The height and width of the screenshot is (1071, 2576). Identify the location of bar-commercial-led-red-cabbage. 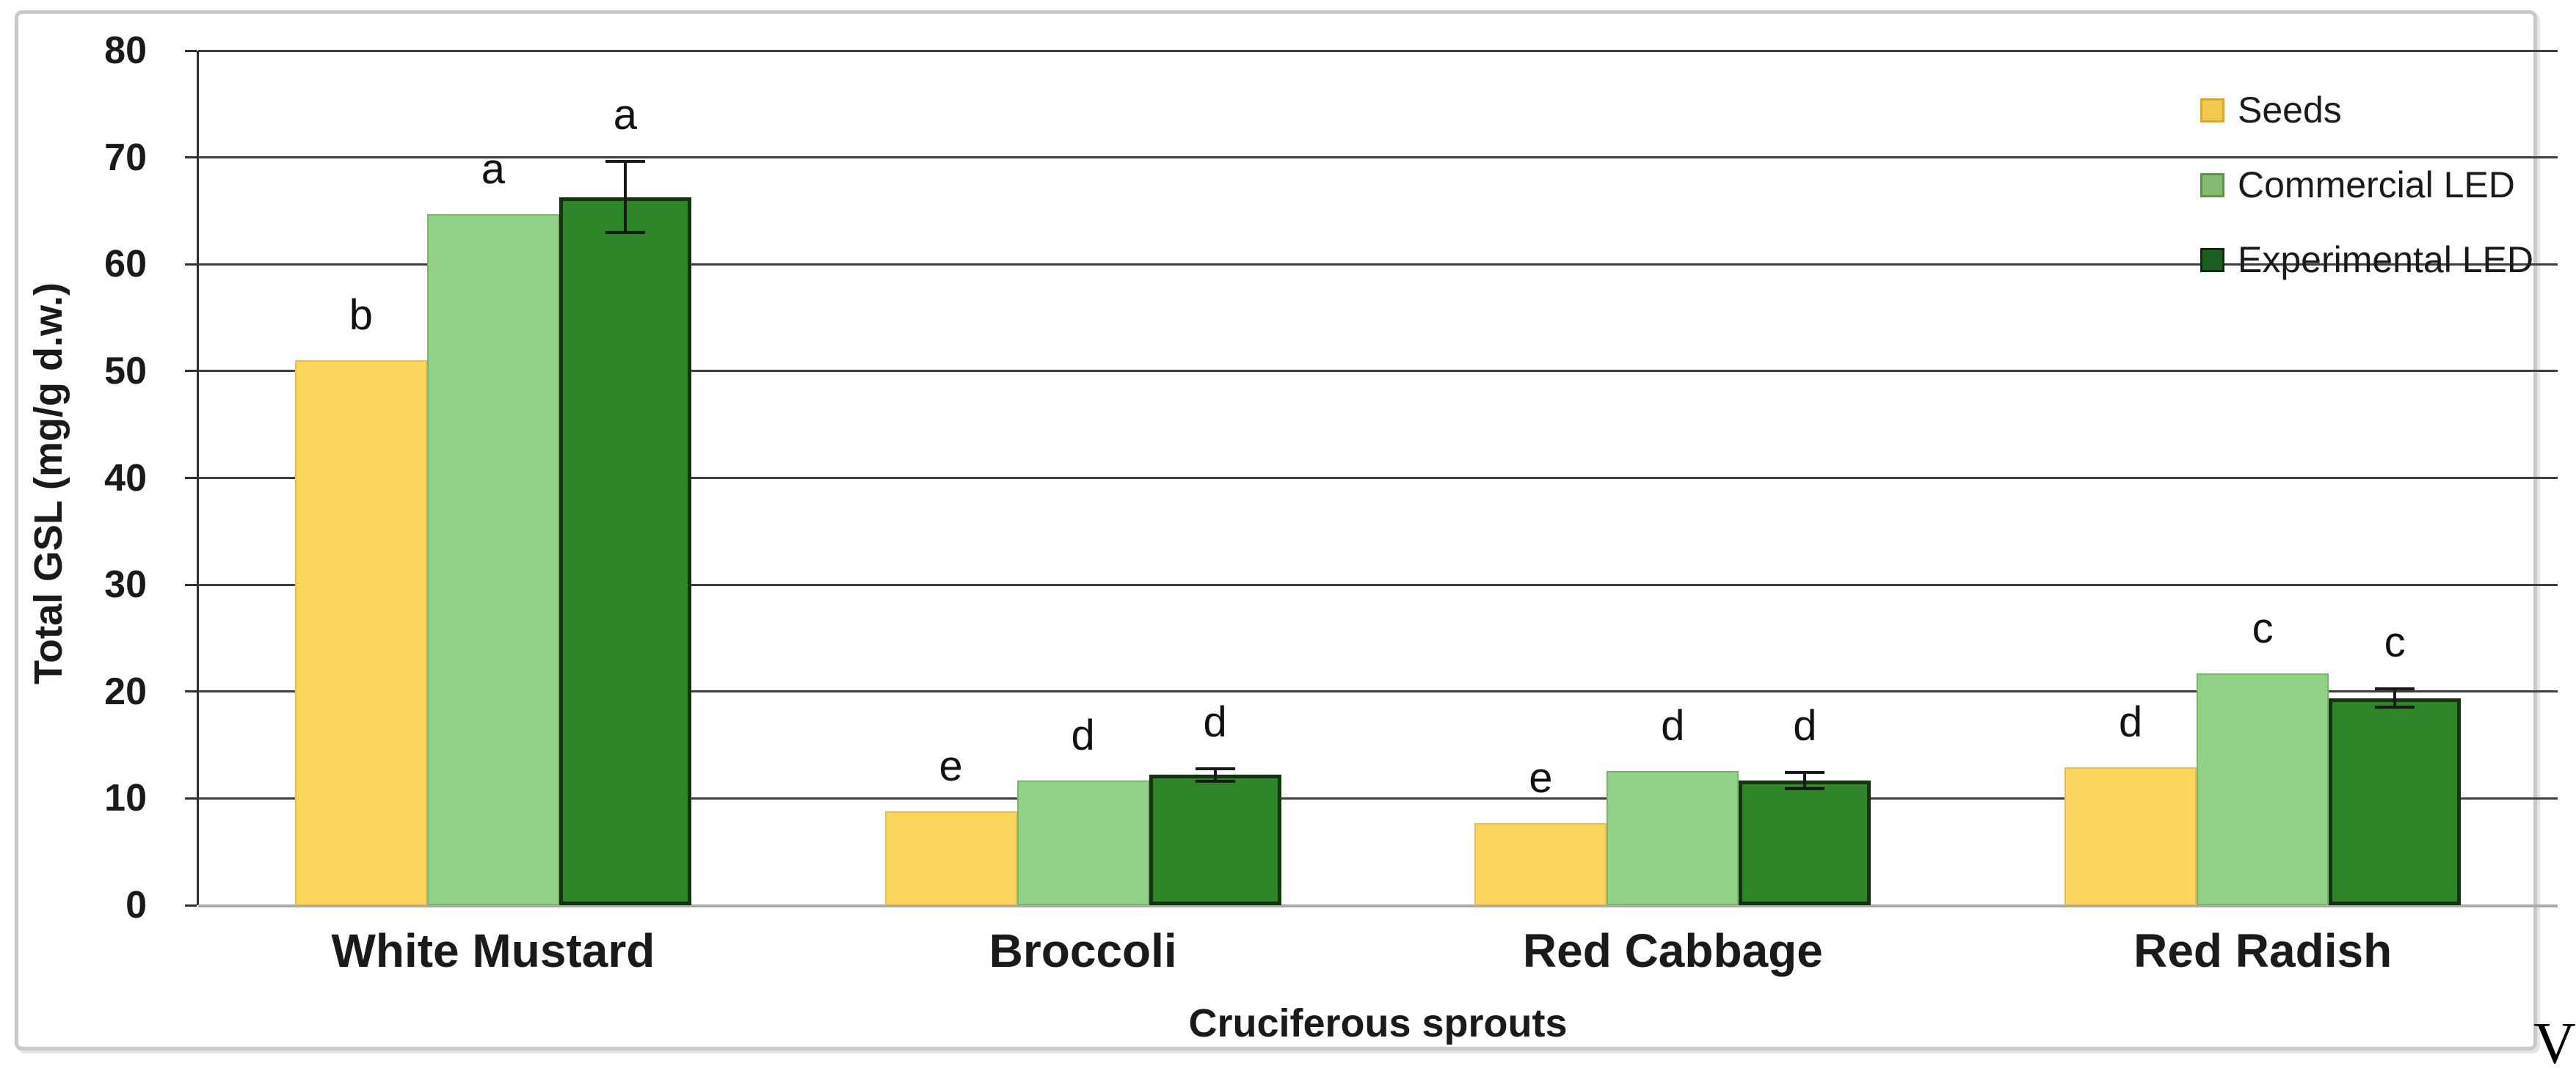
(1673, 837).